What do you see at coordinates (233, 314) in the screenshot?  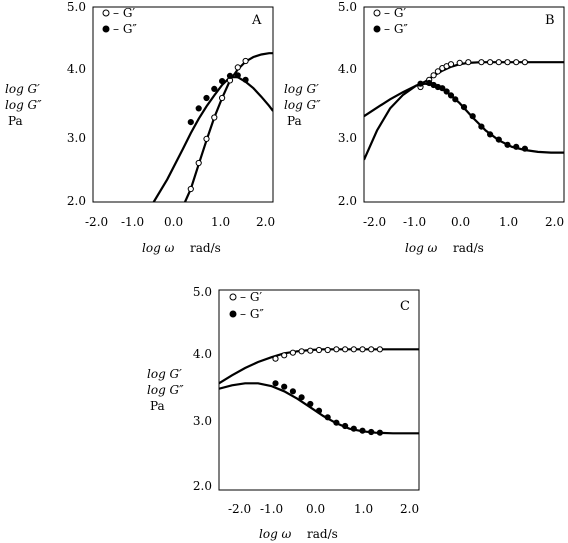 I see `legend-gpp-marker` at bounding box center [233, 314].